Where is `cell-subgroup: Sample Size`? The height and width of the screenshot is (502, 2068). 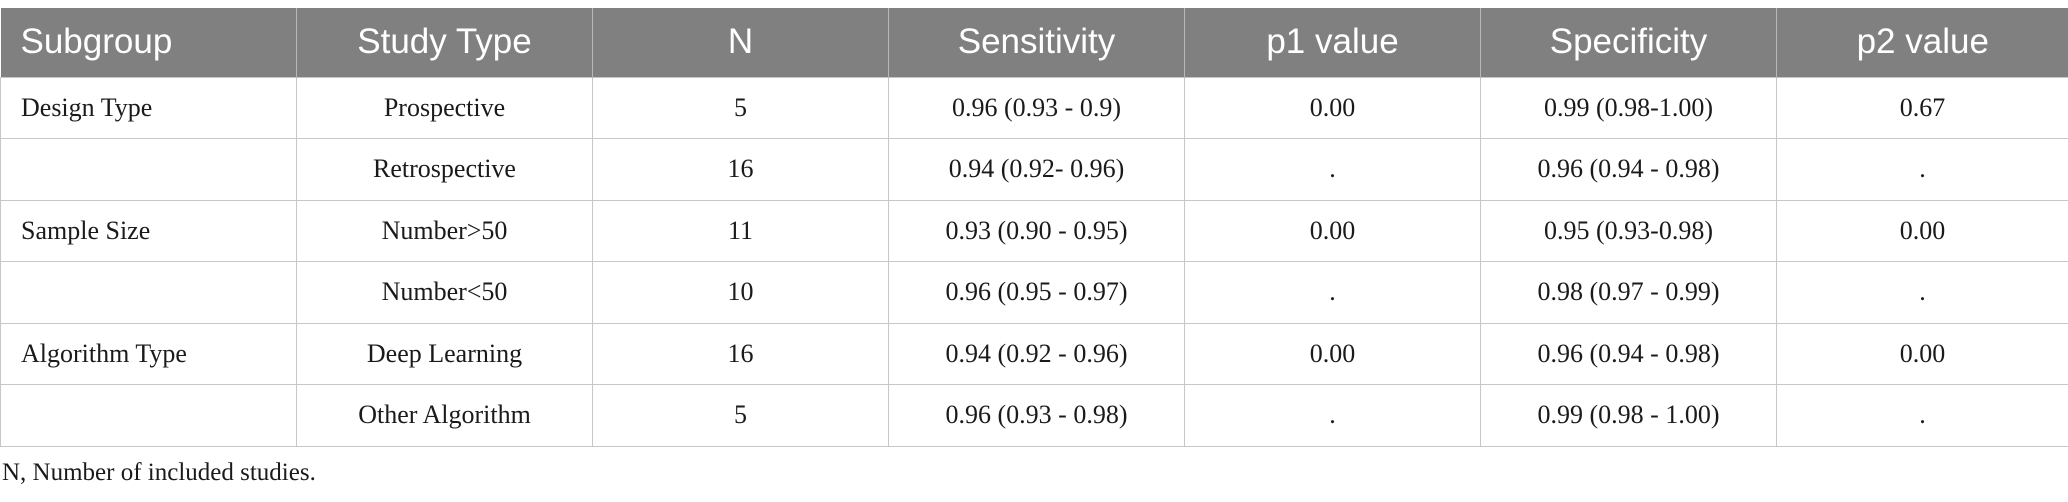
cell-subgroup: Sample Size is located at coordinates (148, 230).